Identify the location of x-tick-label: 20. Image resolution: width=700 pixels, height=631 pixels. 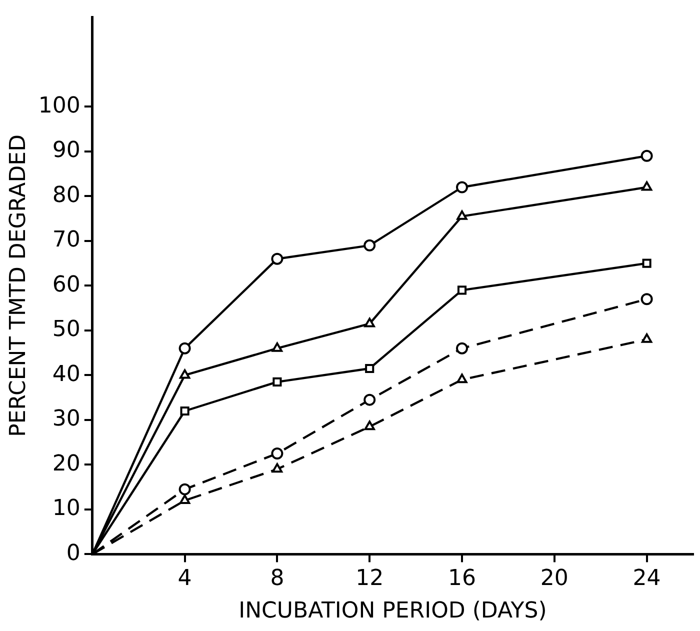
(554, 579).